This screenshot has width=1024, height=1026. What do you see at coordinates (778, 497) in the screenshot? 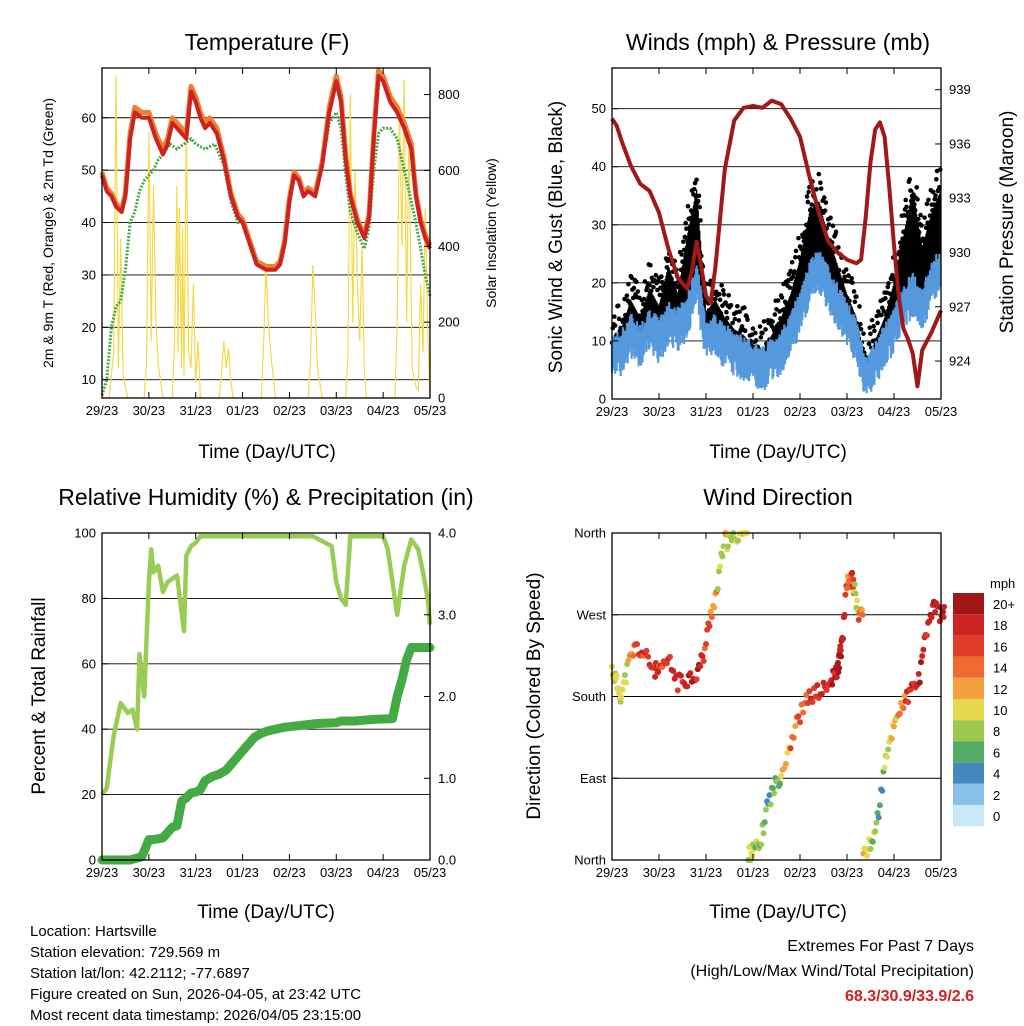
I see `direction-title: Wind Direction` at bounding box center [778, 497].